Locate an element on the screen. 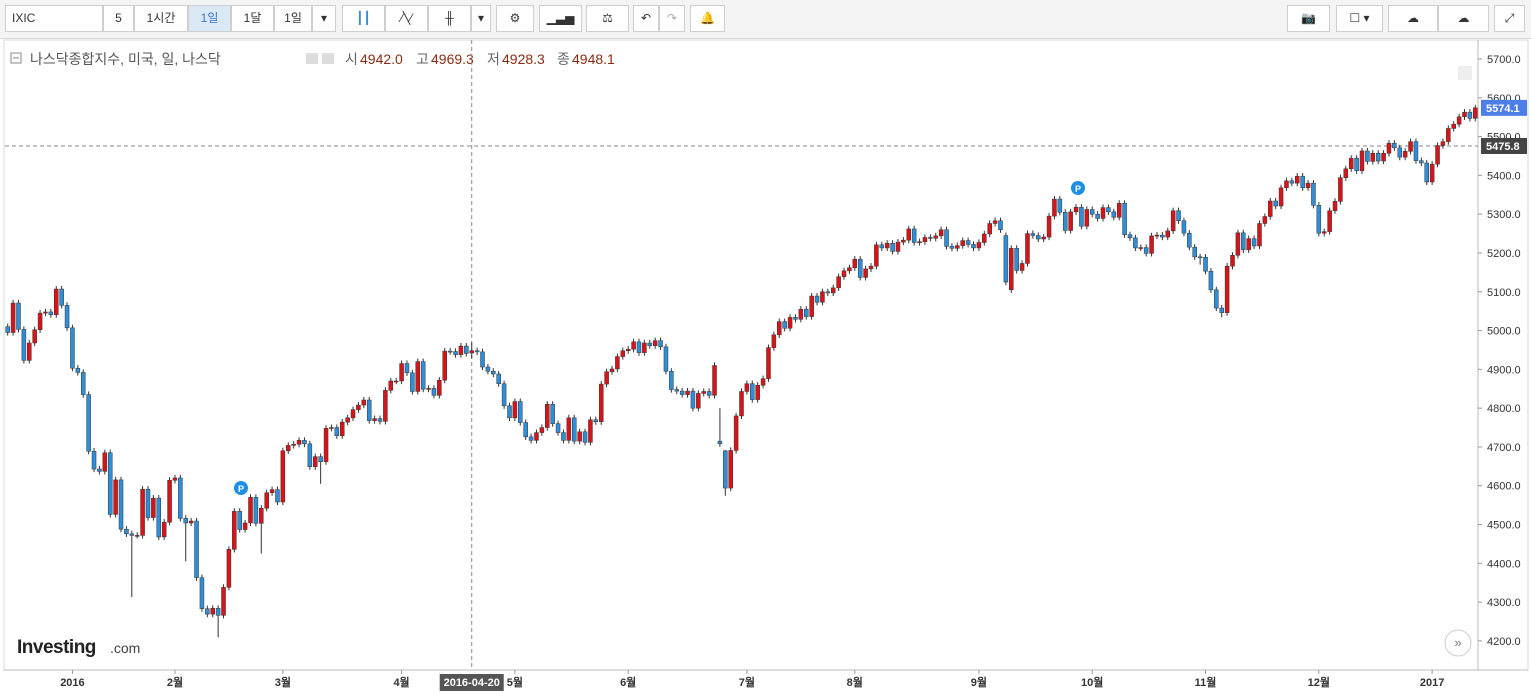 The width and height of the screenshot is (1531, 694). y-tick-label: 5000.0 is located at coordinates (1504, 332).